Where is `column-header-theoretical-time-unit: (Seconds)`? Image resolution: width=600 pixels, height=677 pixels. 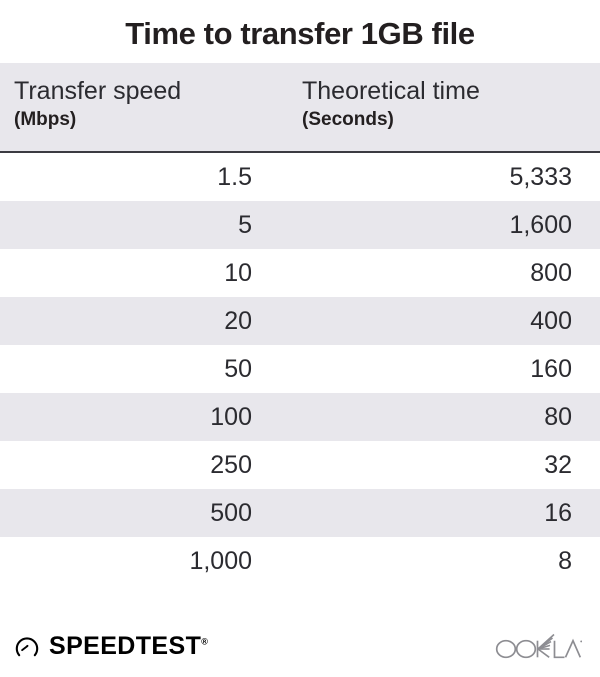 column-header-theoretical-time-unit: (Seconds) is located at coordinates (348, 119).